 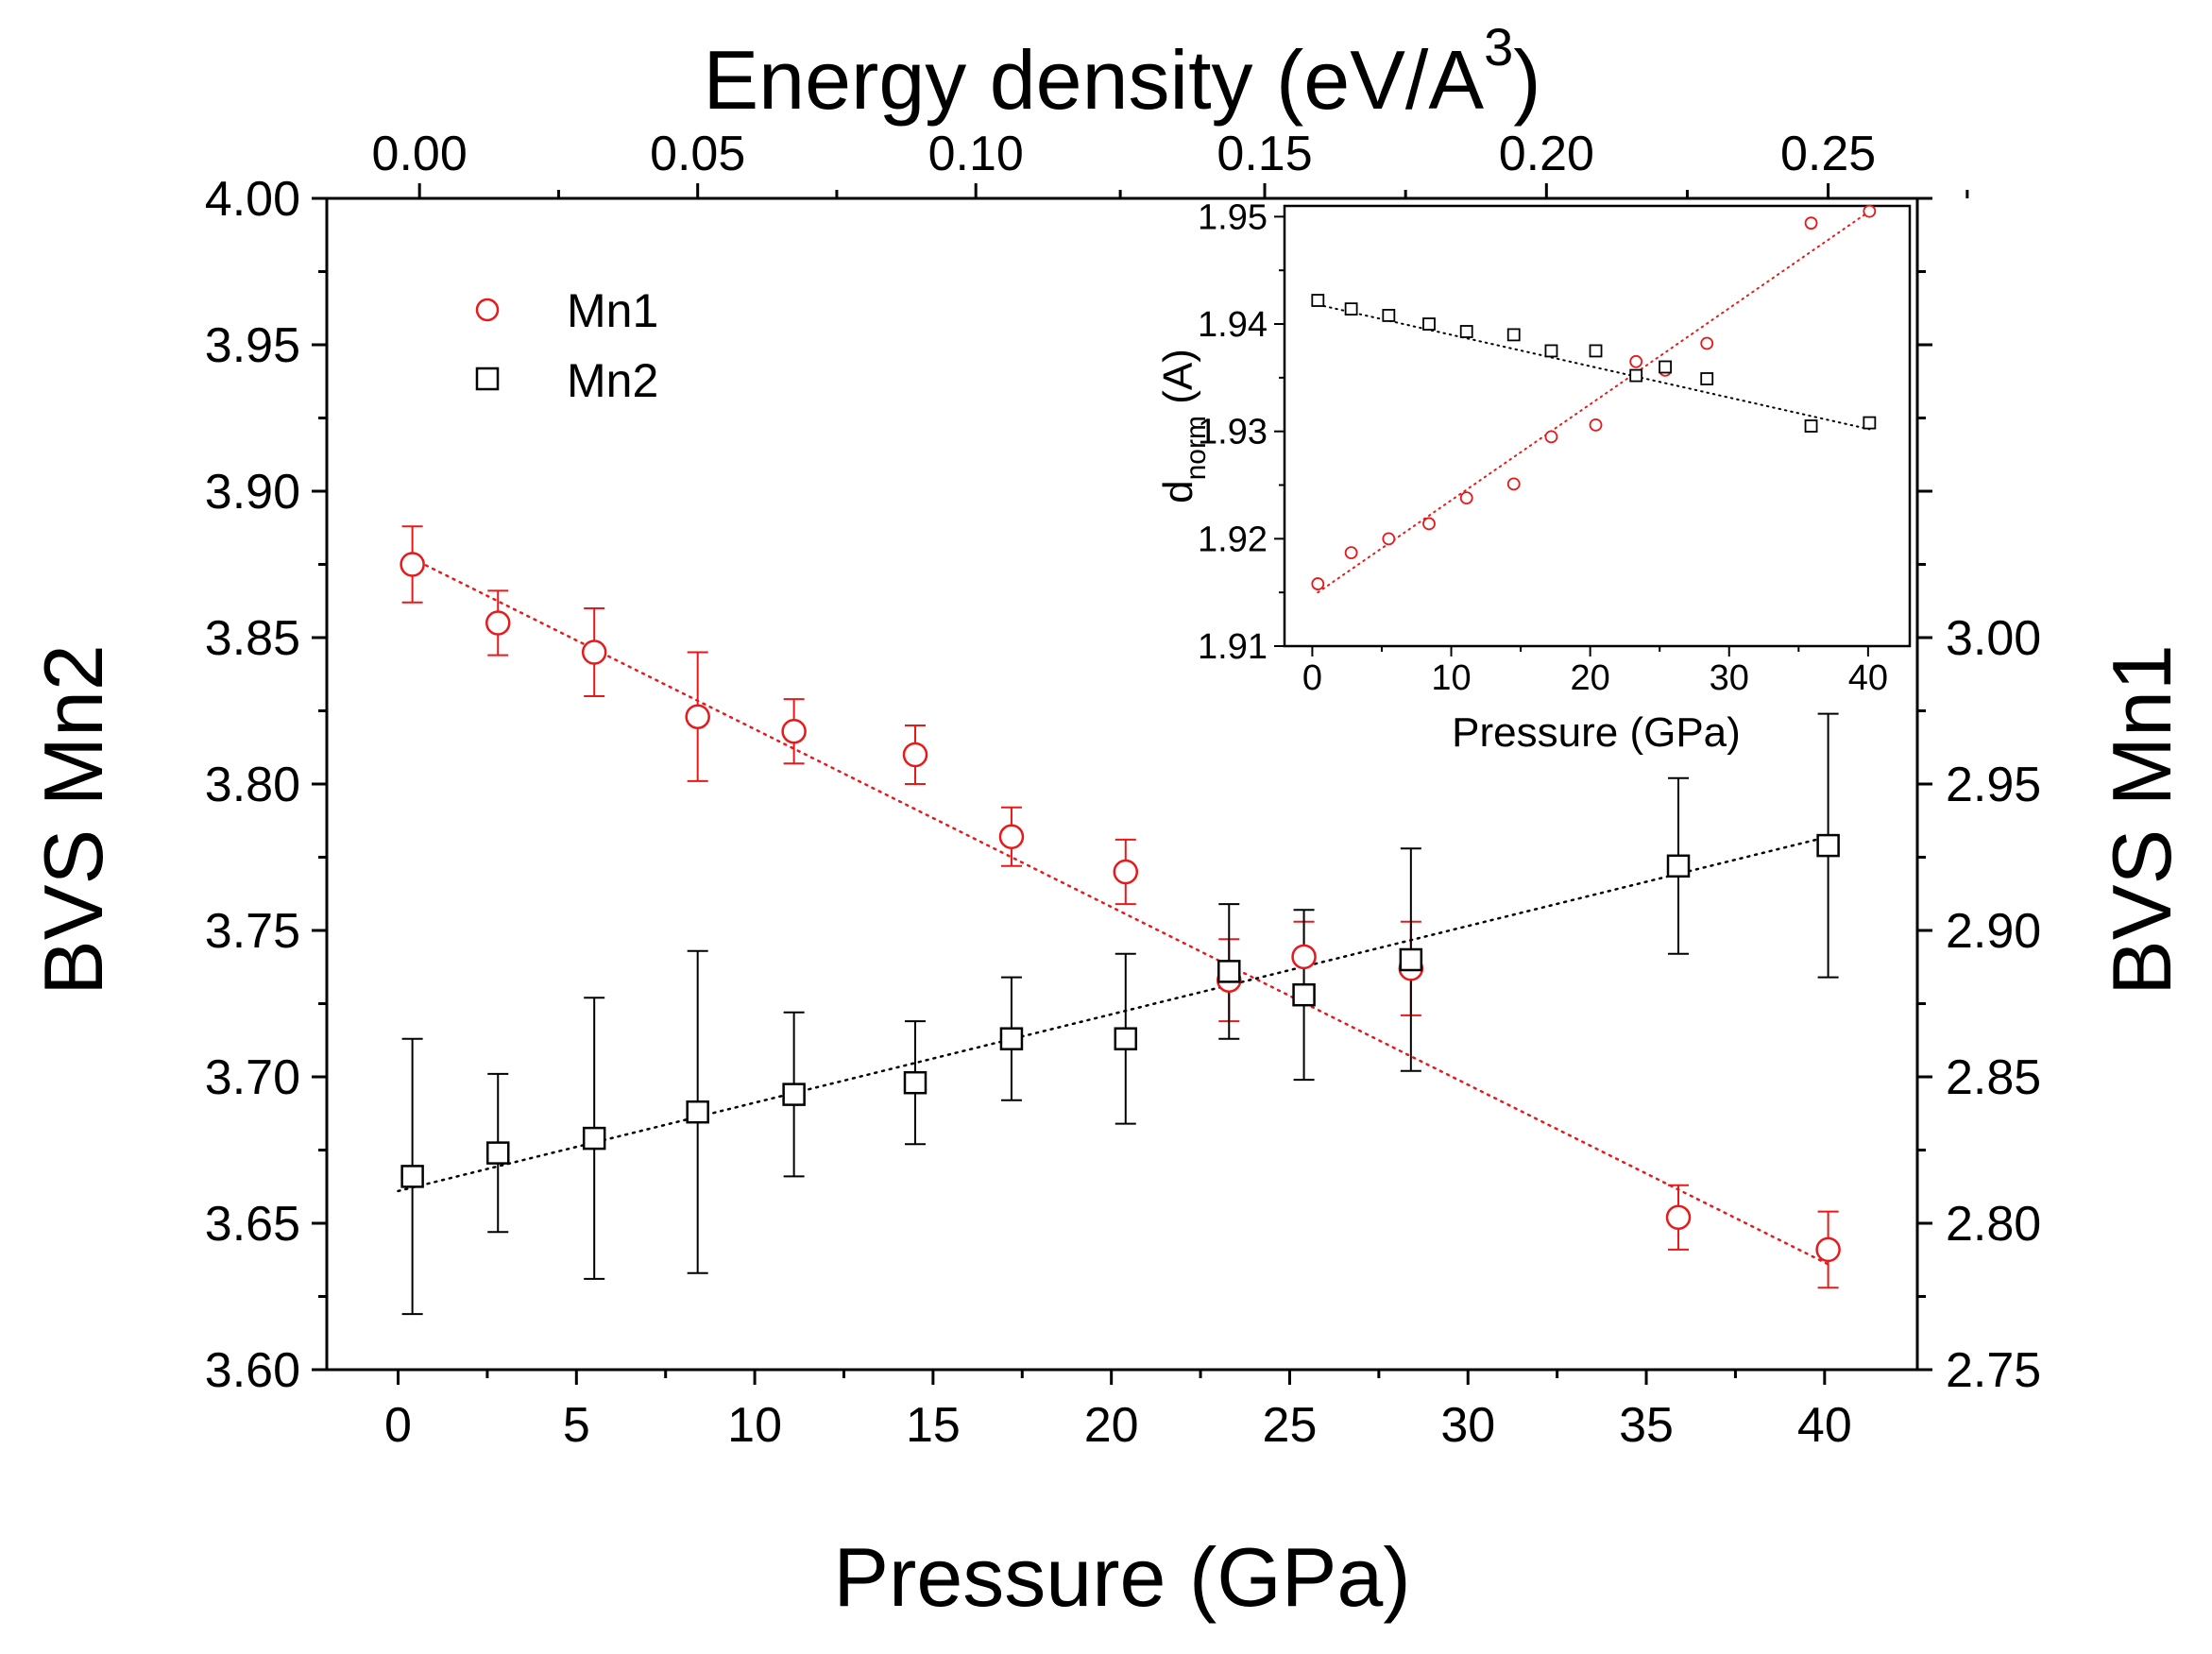 What do you see at coordinates (1233, 539) in the screenshot?
I see `inset-y-tick-label: 1.92` at bounding box center [1233, 539].